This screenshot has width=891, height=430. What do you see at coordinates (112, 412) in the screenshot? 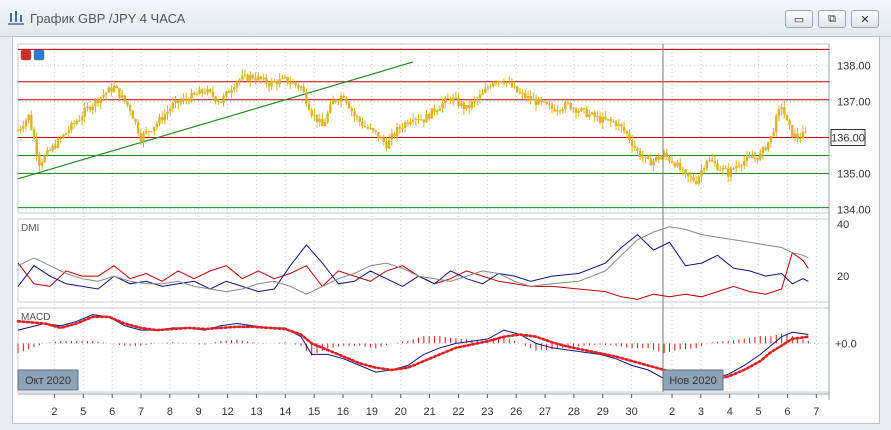
I see `x-tick-label: 6` at bounding box center [112, 412].